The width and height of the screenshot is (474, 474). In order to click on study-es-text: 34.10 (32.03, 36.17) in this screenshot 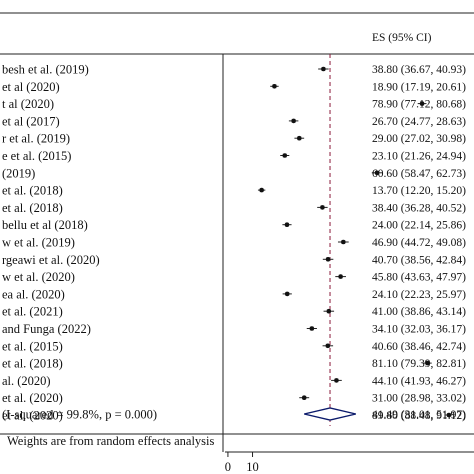, I will do `click(419, 330)`.